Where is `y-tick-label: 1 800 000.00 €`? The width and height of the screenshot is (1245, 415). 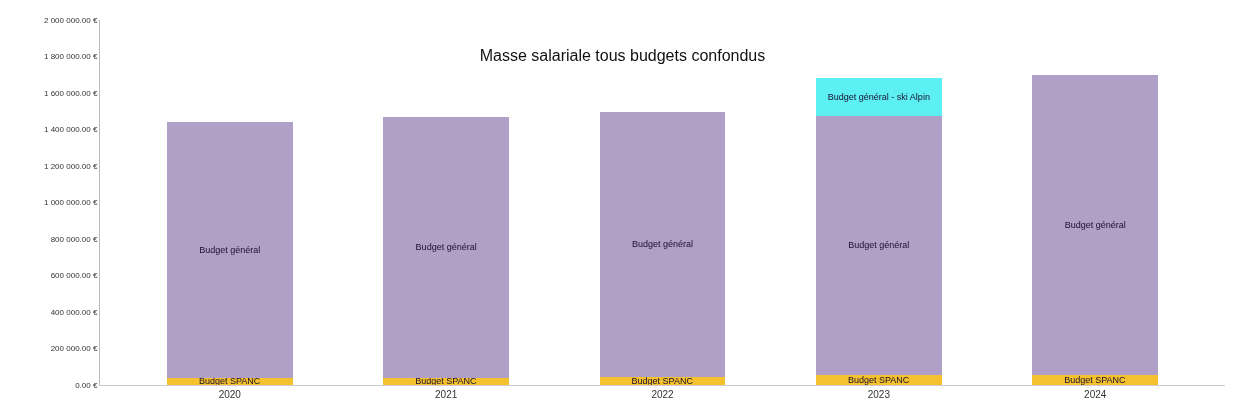
y-tick-label: 1 800 000.00 € is located at coordinates (71, 57).